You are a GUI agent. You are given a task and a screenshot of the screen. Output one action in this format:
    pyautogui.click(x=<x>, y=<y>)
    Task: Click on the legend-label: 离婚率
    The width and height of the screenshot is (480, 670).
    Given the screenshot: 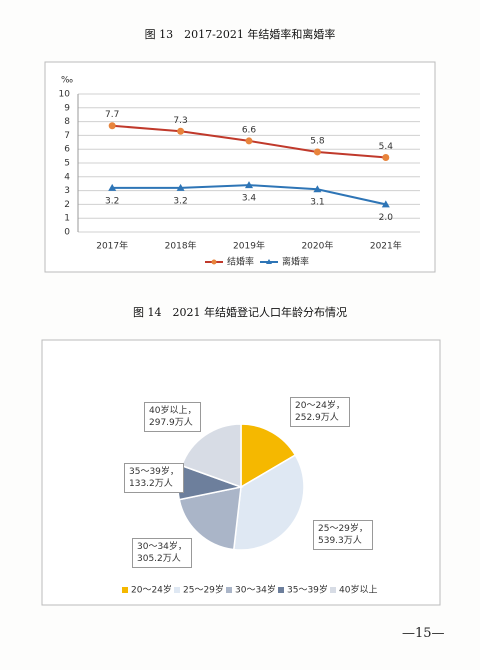 What is the action you would take?
    pyautogui.click(x=295, y=262)
    